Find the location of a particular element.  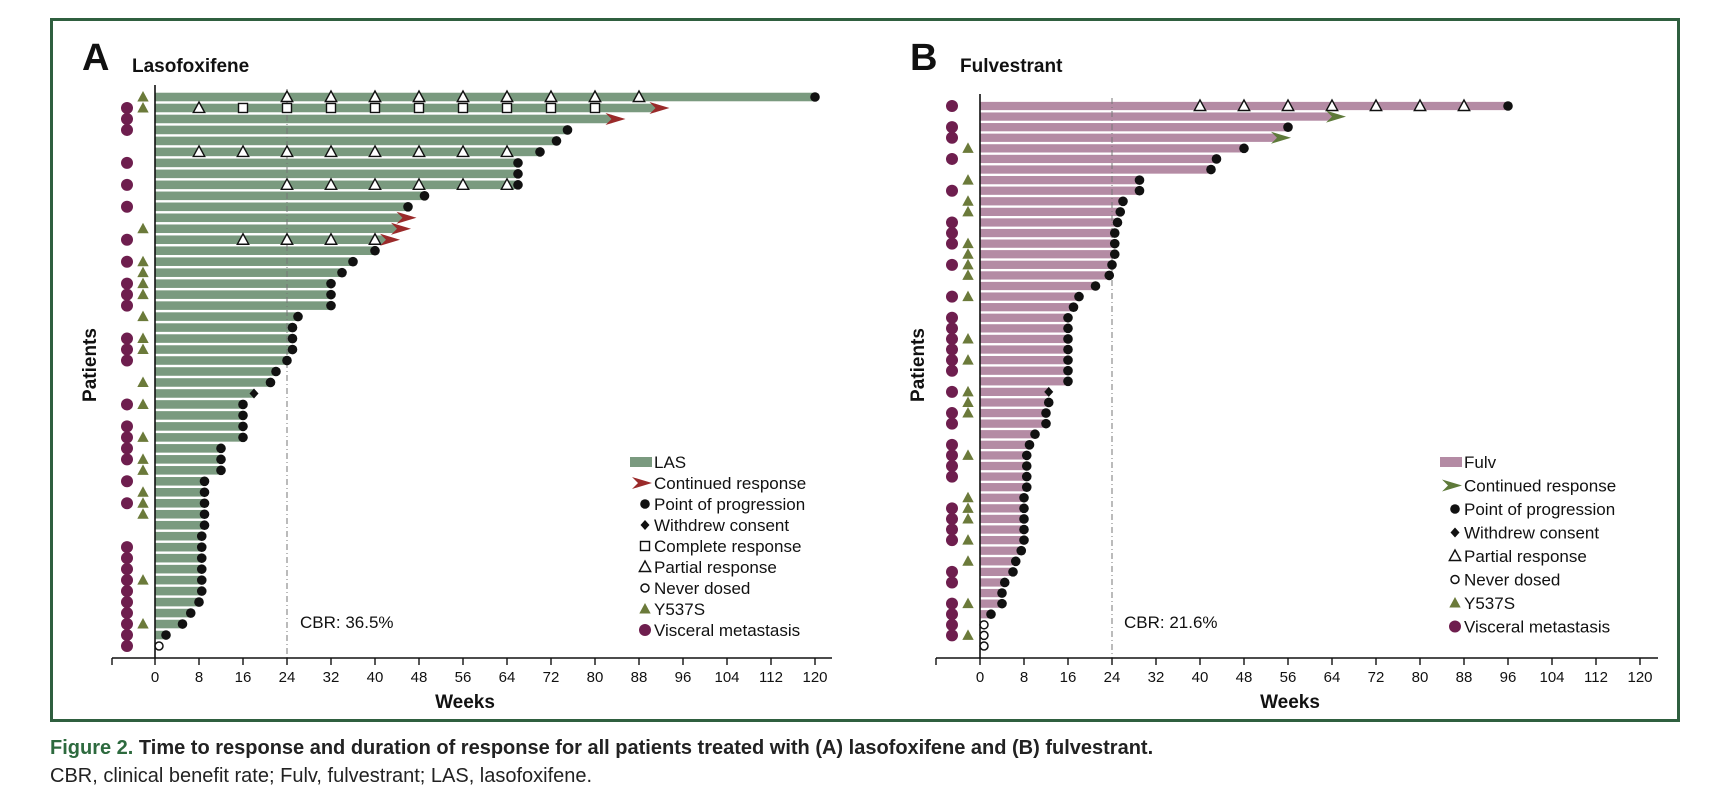

legend-label-a-2: Point of progression is located at coordinates (729, 504).